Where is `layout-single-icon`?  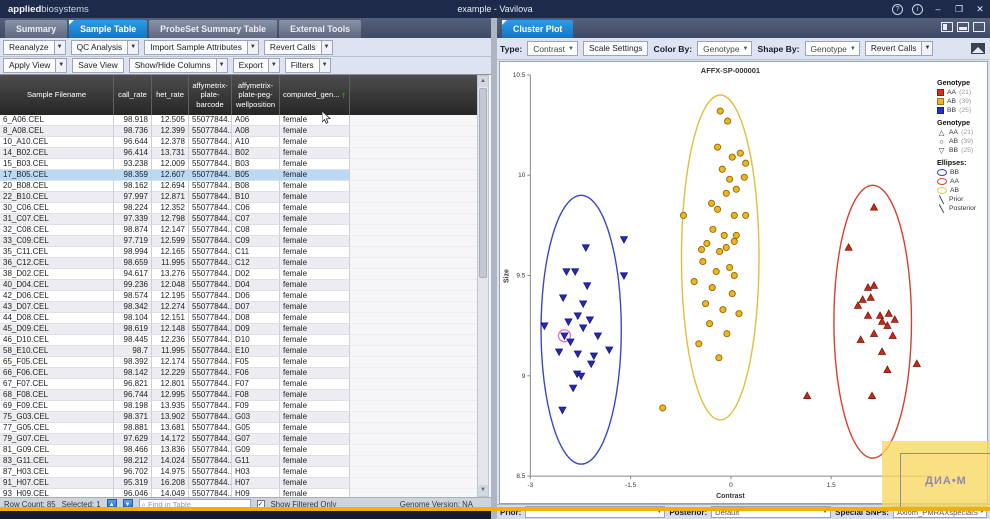 layout-single-icon is located at coordinates (979, 27).